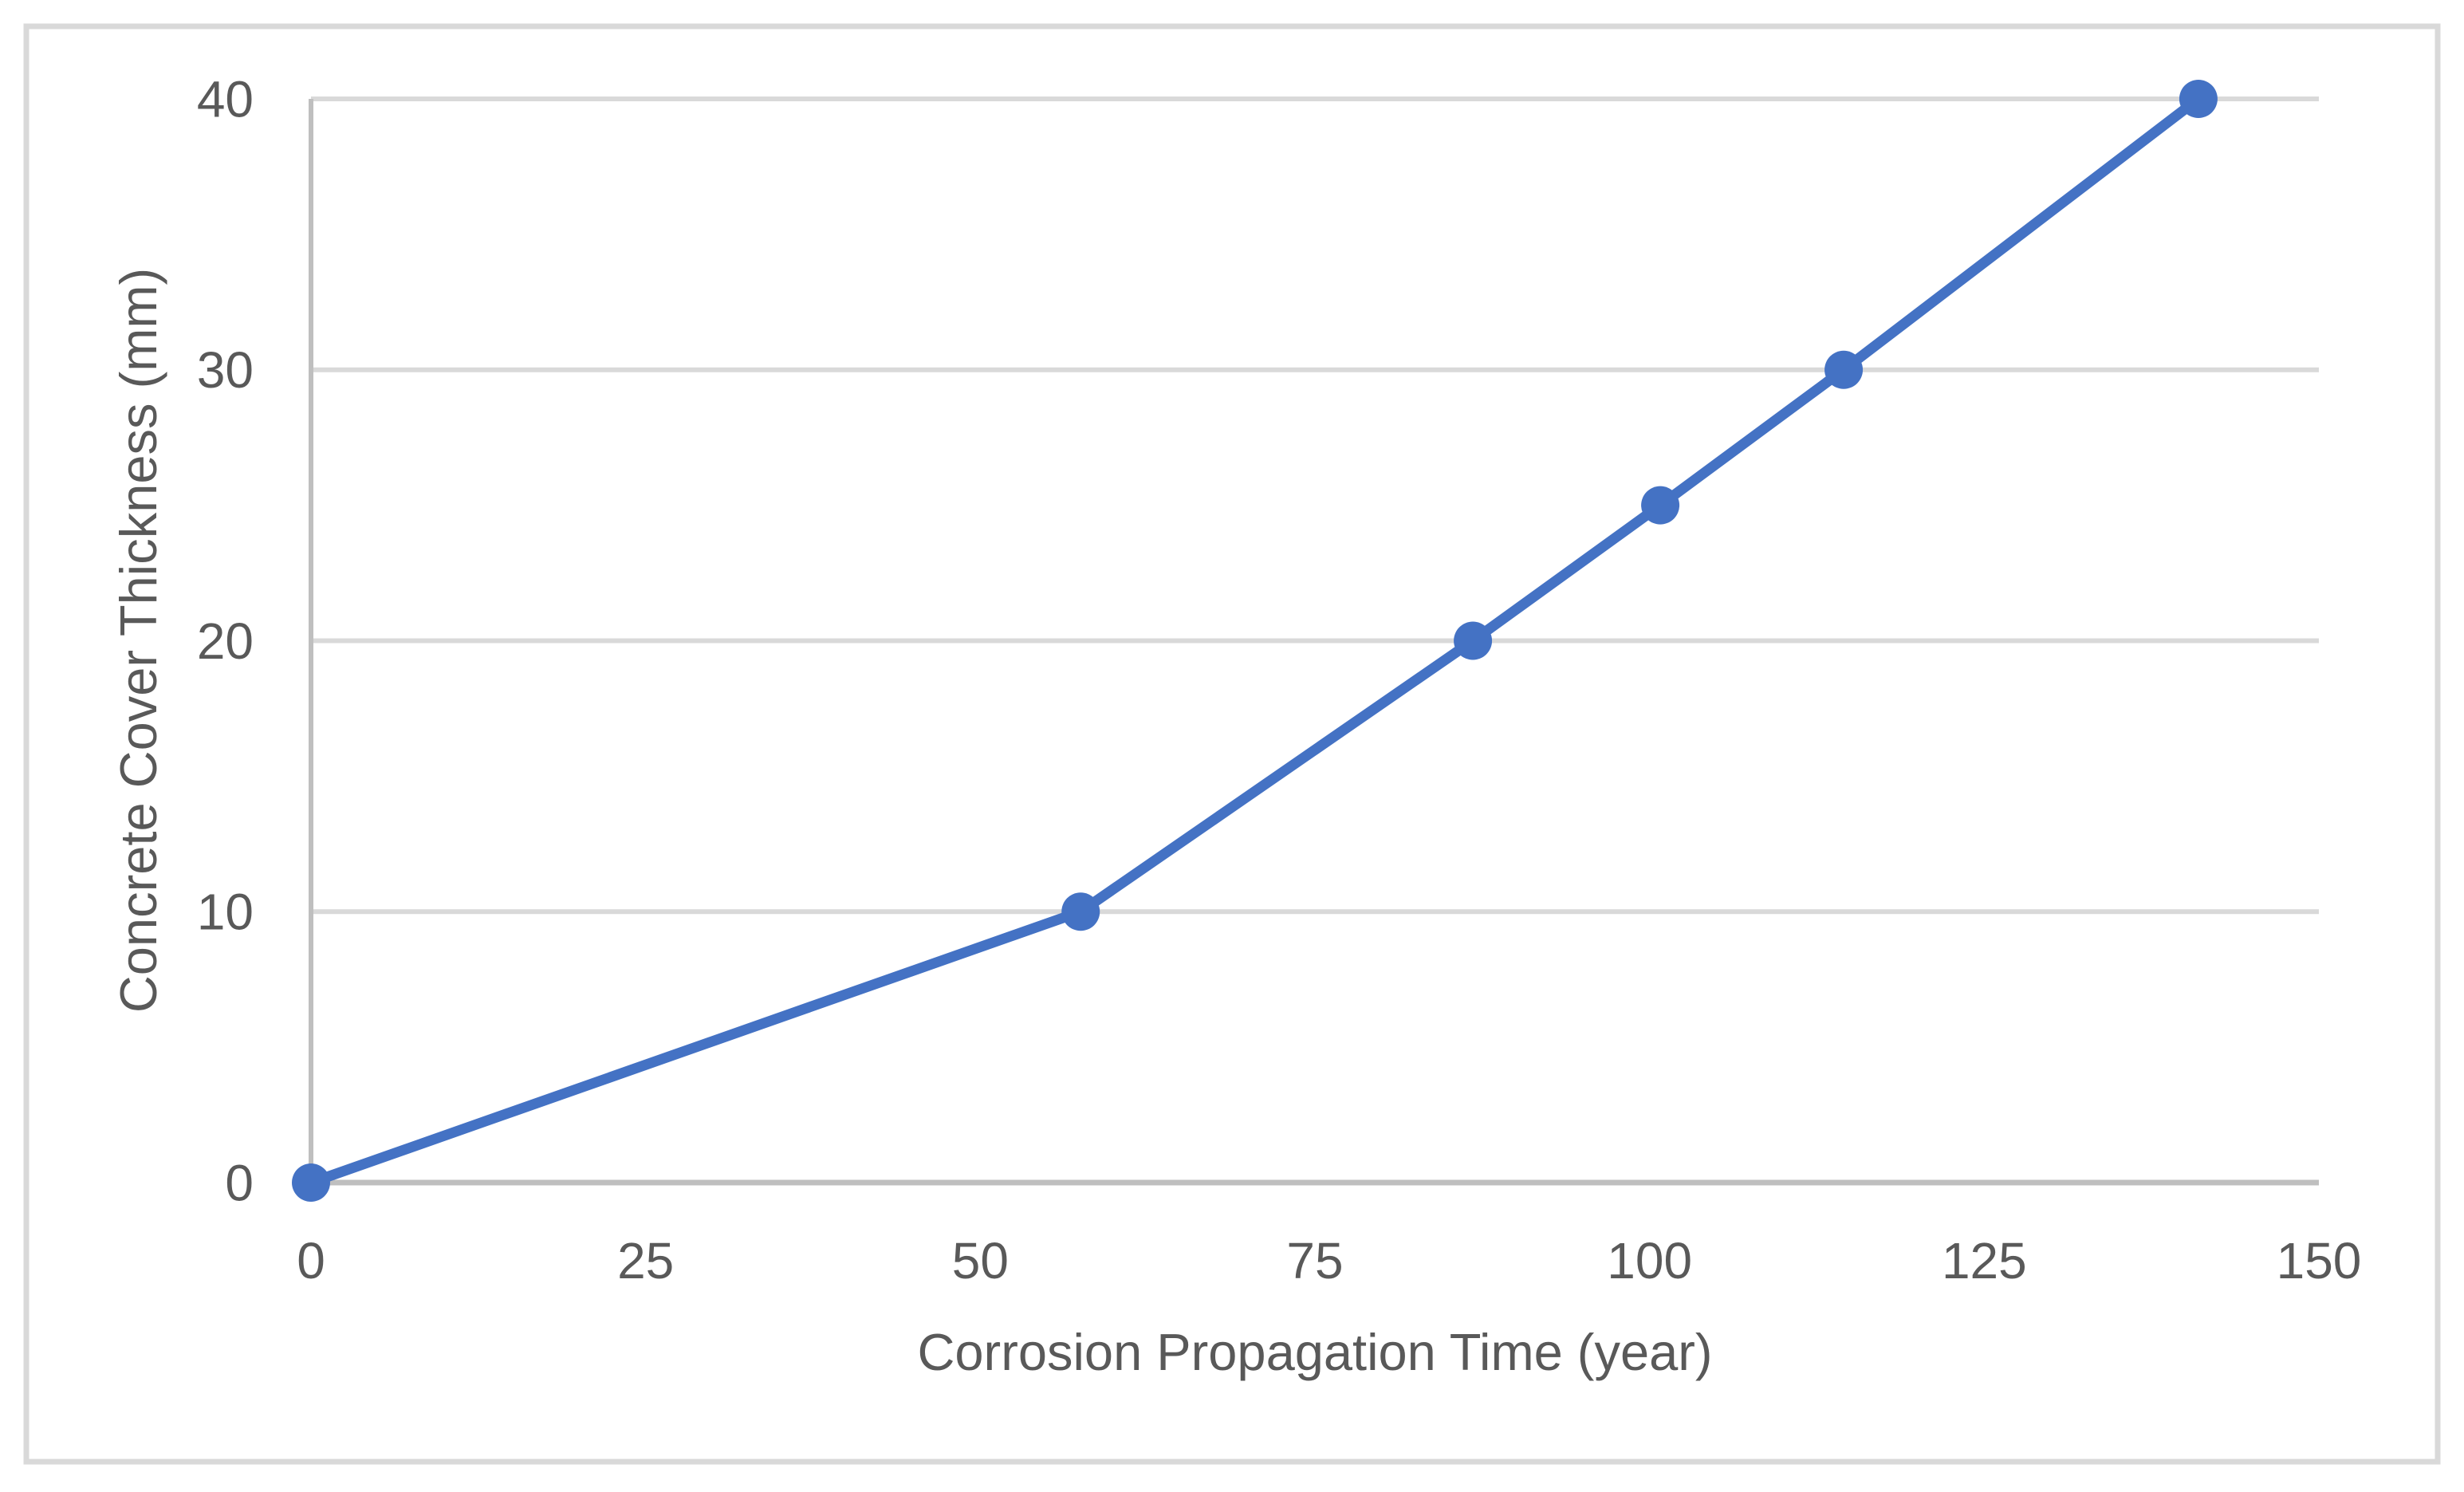 The height and width of the screenshot is (1492, 2464). I want to click on x-tick-label-75: 75, so click(1314, 1260).